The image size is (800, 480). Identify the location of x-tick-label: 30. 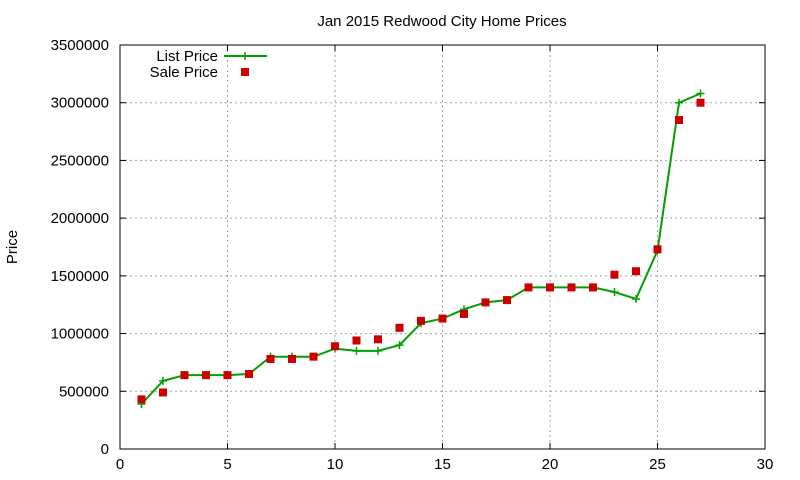
(765, 464).